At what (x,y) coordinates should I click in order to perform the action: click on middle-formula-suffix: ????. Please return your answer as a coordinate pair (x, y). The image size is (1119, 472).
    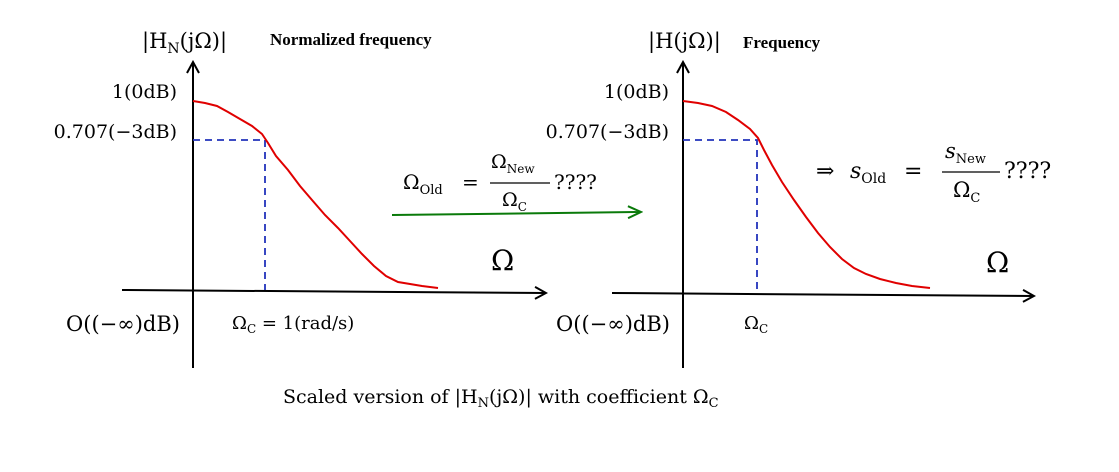
    Looking at the image, I should click on (575, 182).